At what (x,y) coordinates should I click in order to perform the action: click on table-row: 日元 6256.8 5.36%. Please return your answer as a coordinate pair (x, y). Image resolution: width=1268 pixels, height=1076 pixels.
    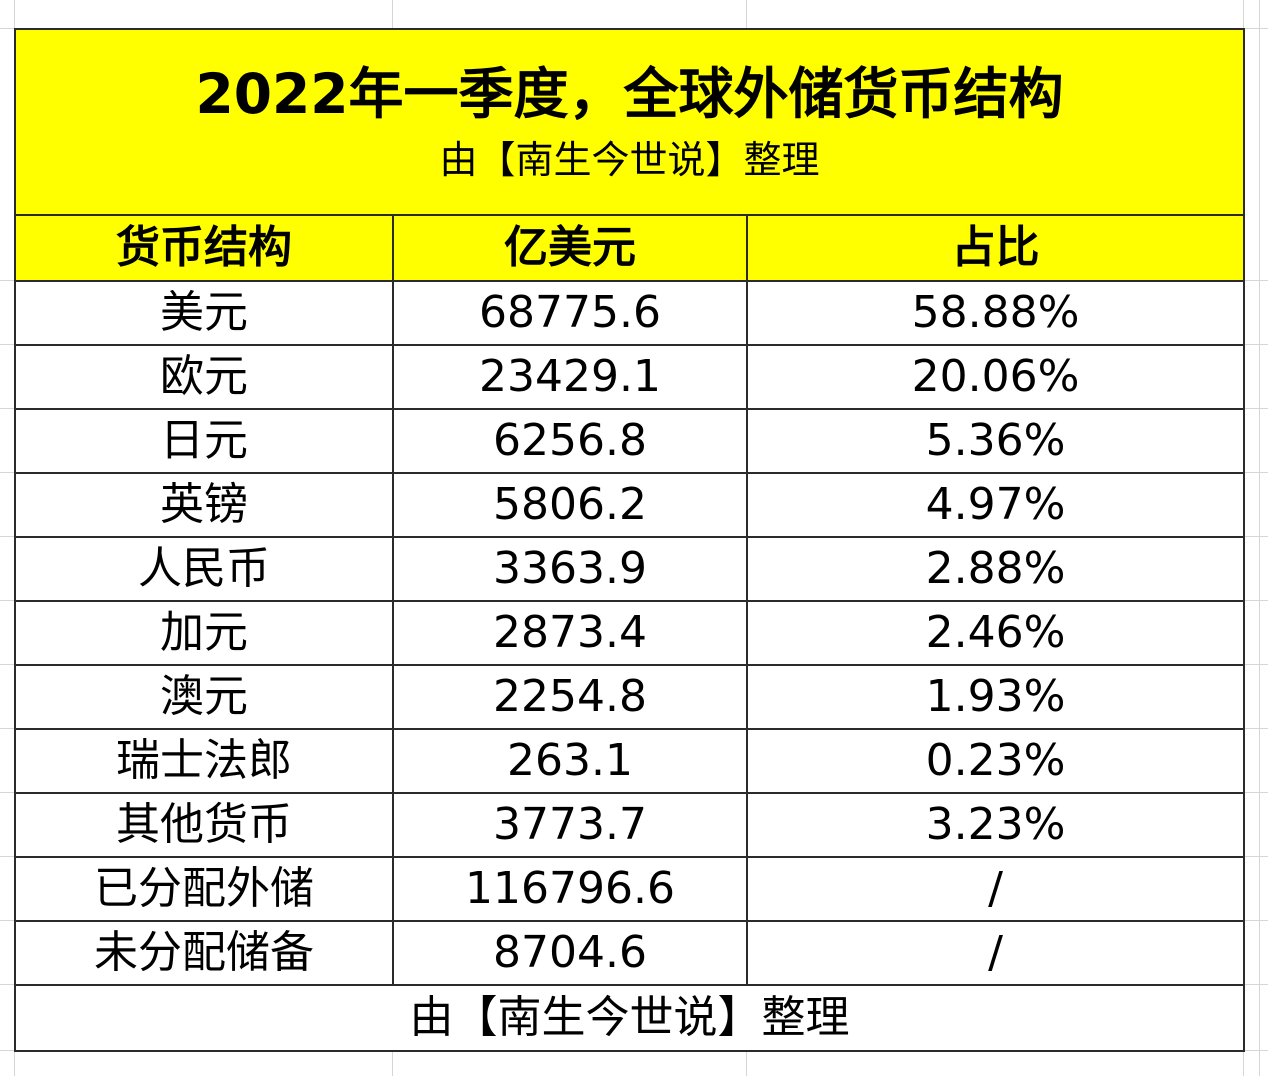
    Looking at the image, I should click on (630, 441).